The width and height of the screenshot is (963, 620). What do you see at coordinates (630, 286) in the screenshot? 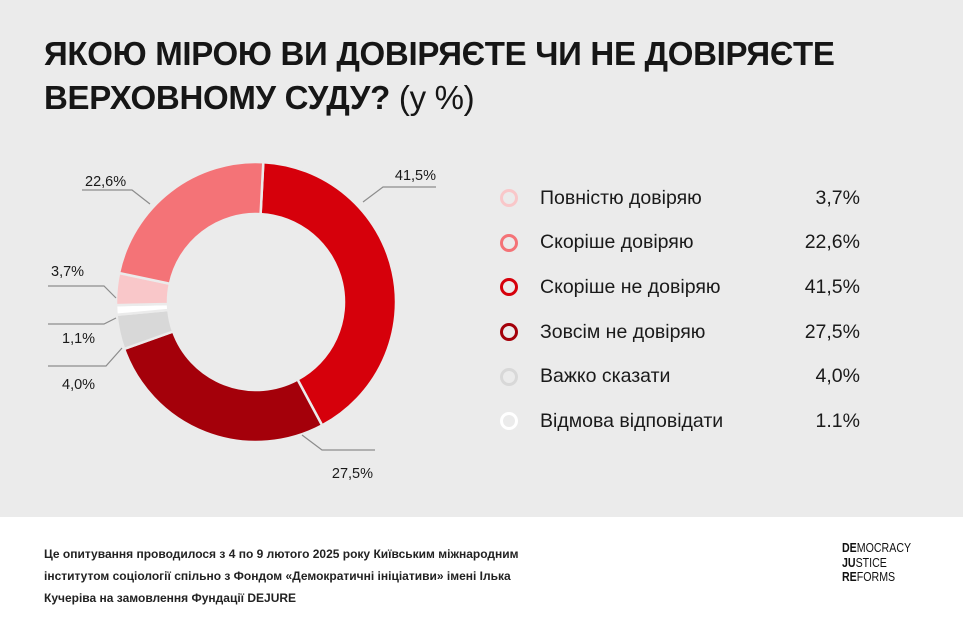
I see `legend-label-rather-distrust: Скоріше не довіряю` at bounding box center [630, 286].